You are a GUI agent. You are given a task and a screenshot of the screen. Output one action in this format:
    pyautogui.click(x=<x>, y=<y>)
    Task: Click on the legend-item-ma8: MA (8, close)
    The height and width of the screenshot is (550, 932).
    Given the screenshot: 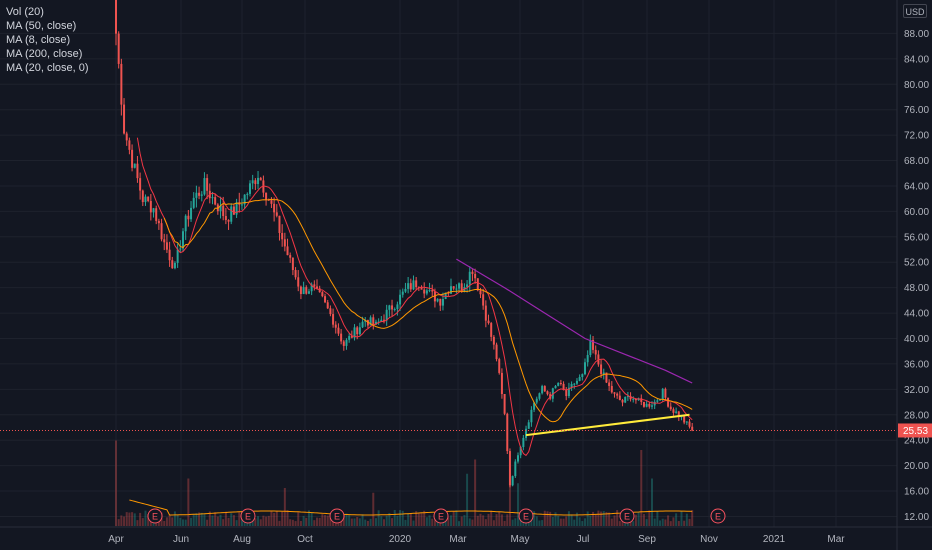 What is the action you would take?
    pyautogui.click(x=38, y=40)
    